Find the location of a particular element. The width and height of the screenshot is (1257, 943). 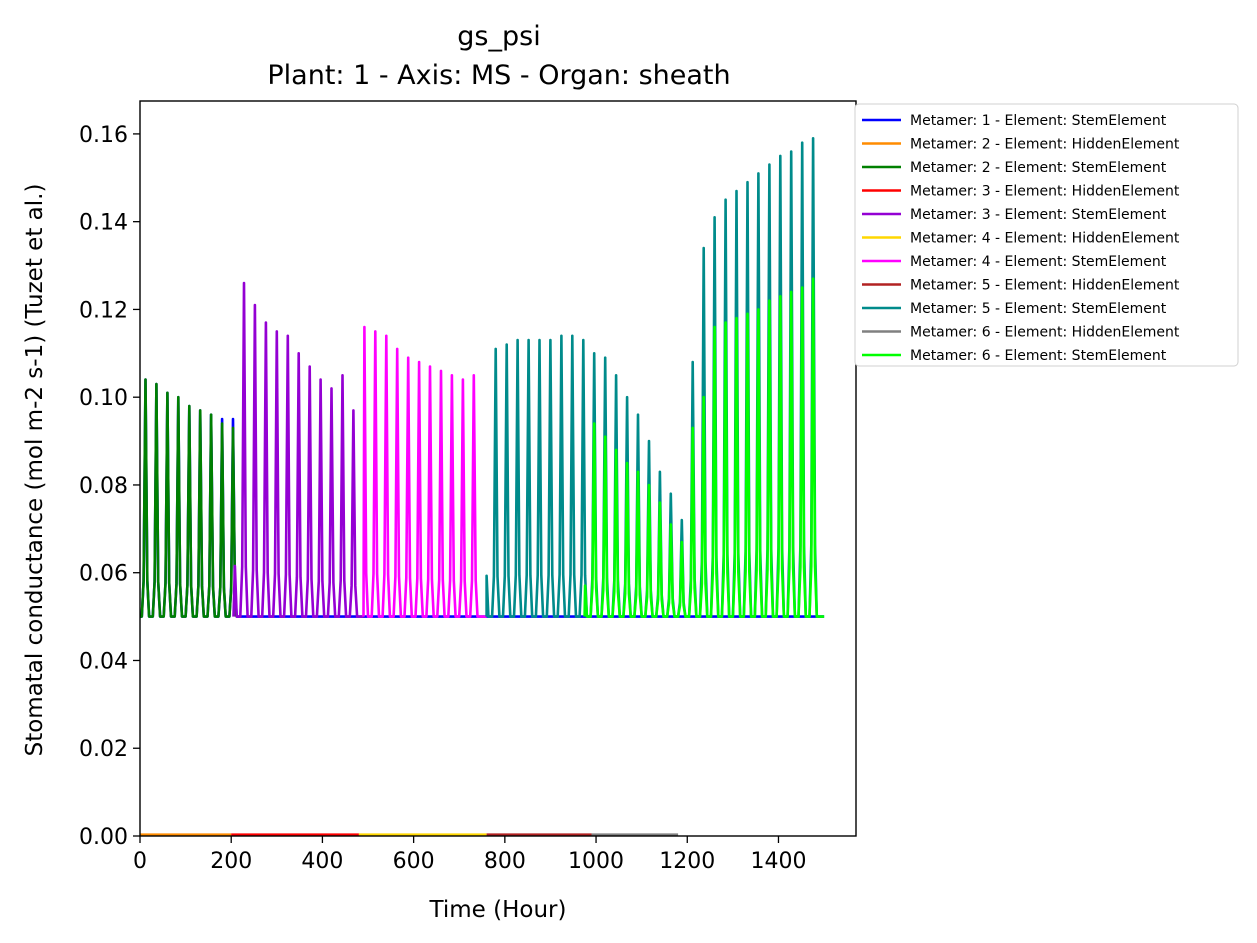

x-axis: 0 200 400 600 800 1000 1200 1400 is located at coordinates (469, 855).